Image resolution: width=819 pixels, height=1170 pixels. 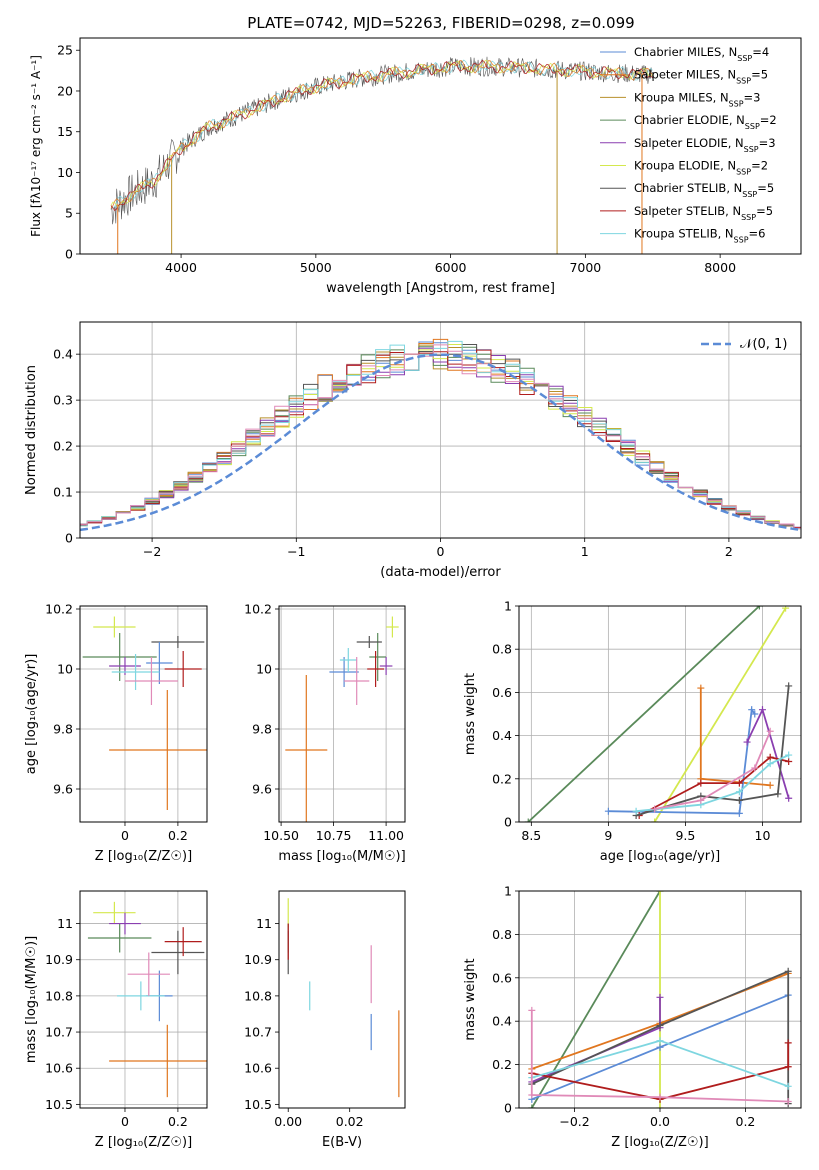 I want to click on residual-histogram, so click(x=440, y=436).